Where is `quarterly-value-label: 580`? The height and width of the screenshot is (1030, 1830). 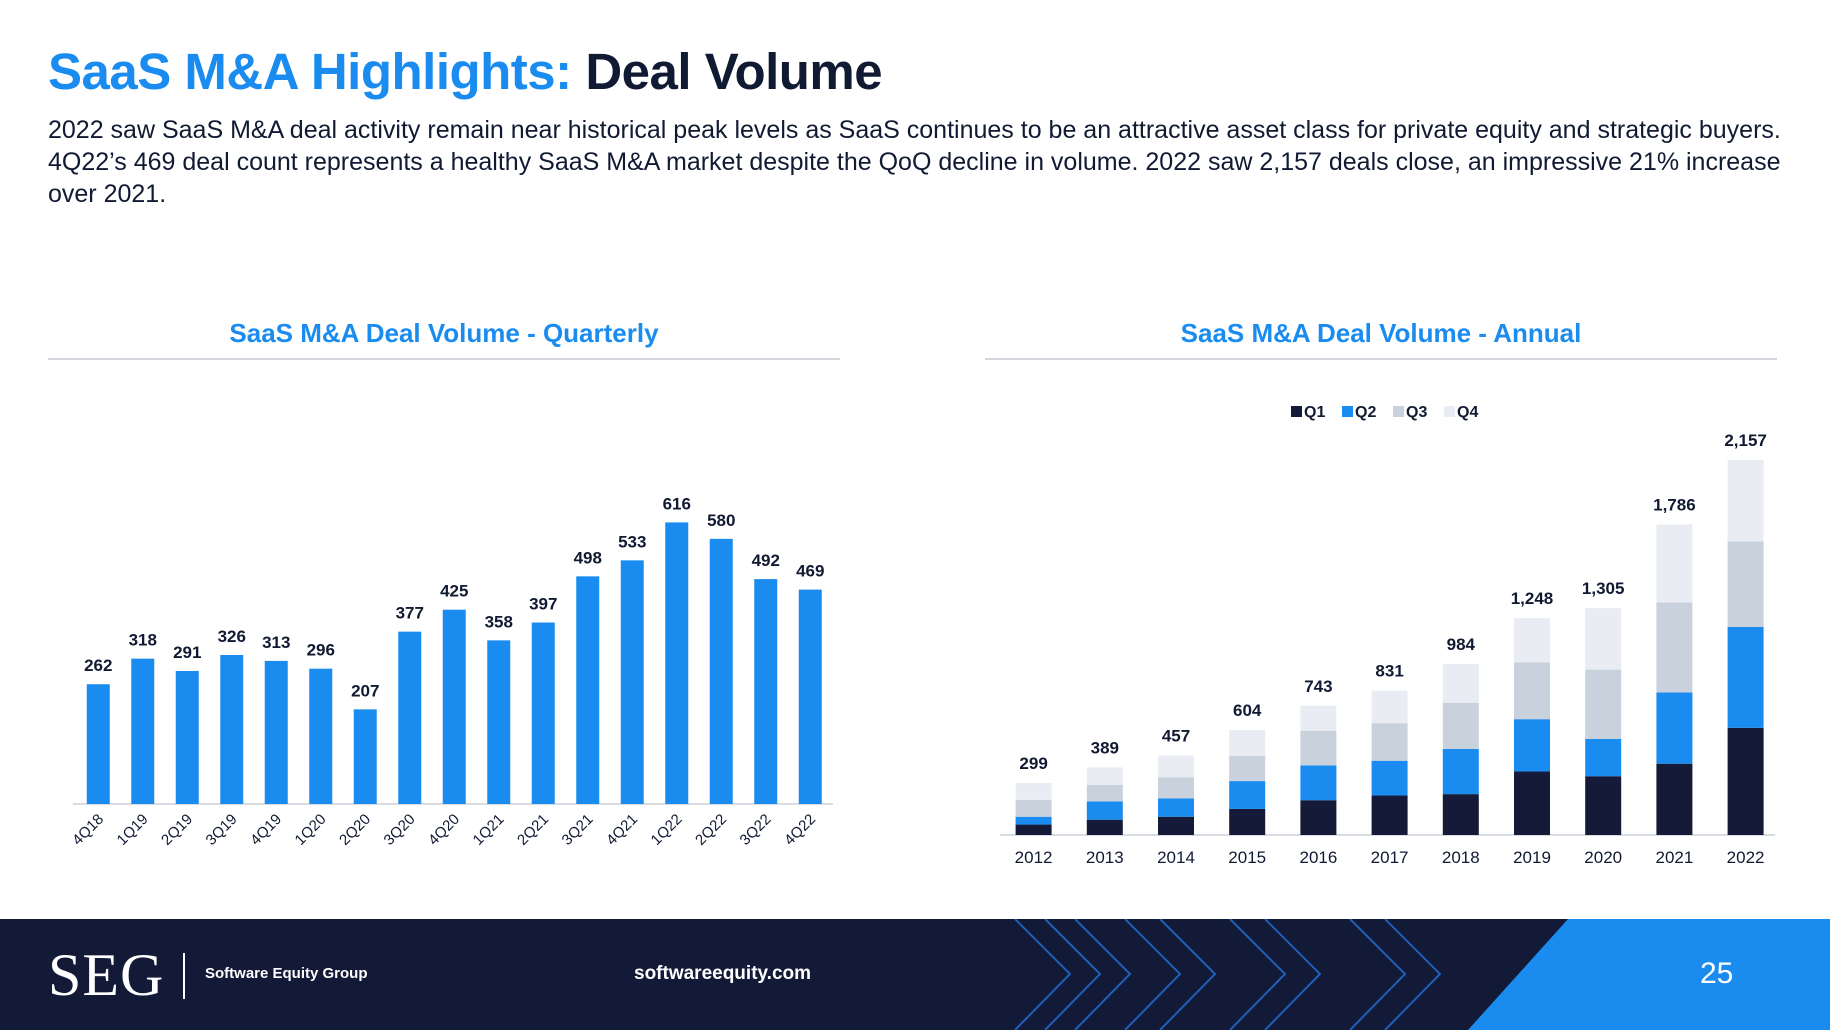
quarterly-value-label: 580 is located at coordinates (721, 520).